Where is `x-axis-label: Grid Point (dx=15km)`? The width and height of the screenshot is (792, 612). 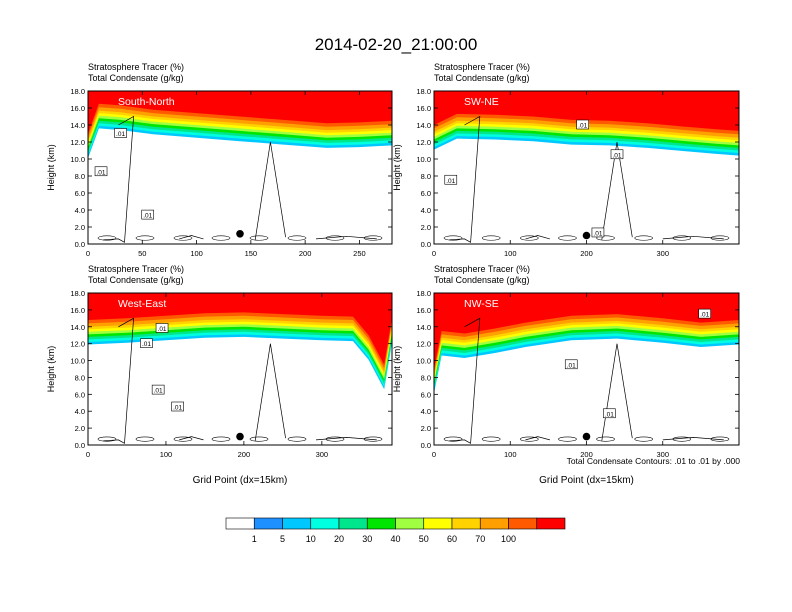
x-axis-label: Grid Point (dx=15km) is located at coordinates (586, 480).